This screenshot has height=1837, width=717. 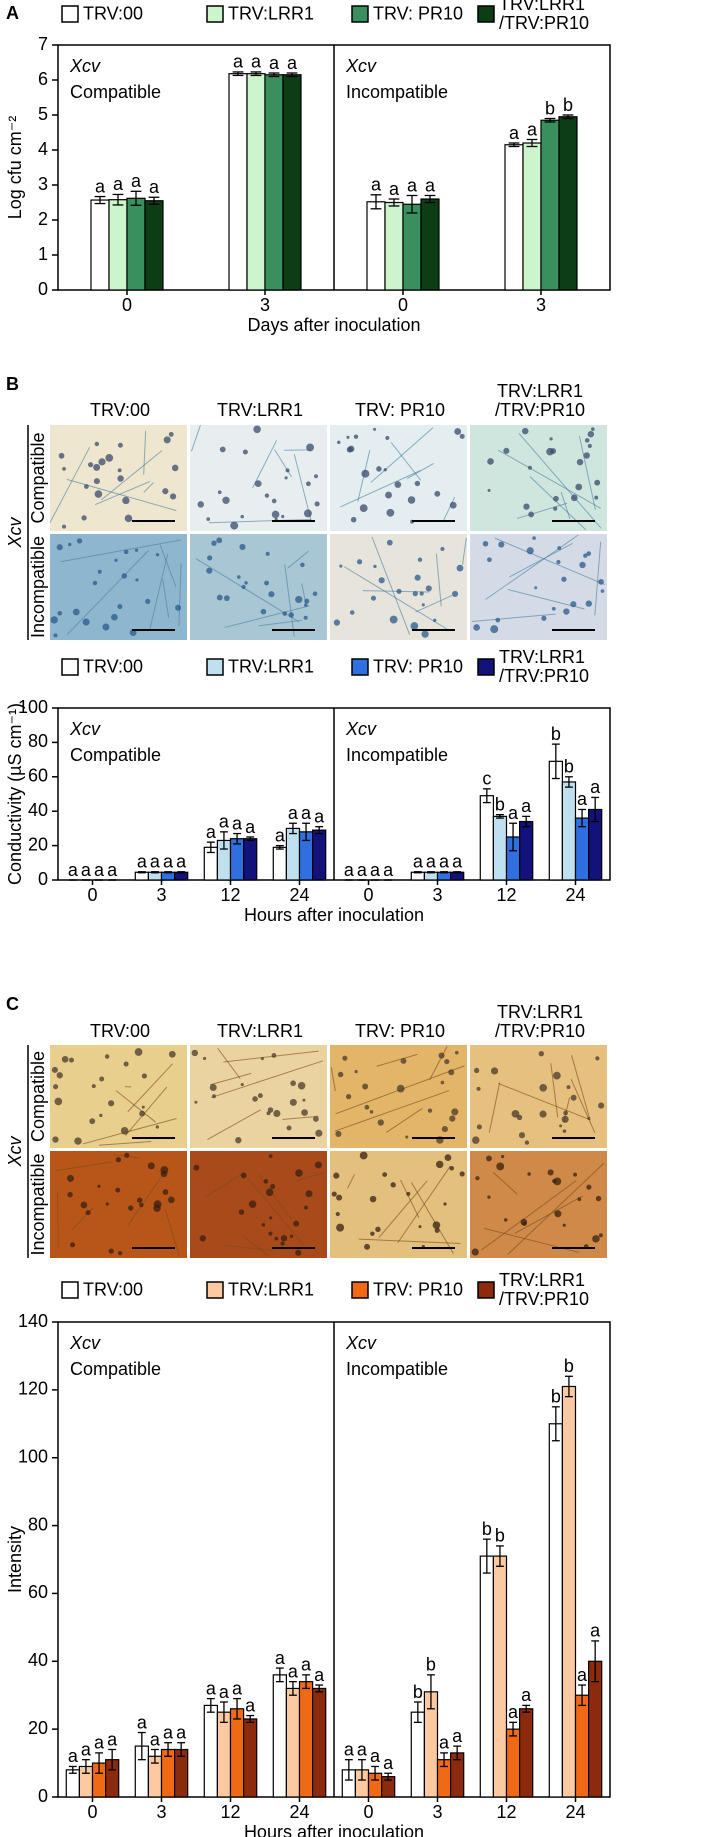 What do you see at coordinates (113, 1289) in the screenshot?
I see `legend-label: TRV:00` at bounding box center [113, 1289].